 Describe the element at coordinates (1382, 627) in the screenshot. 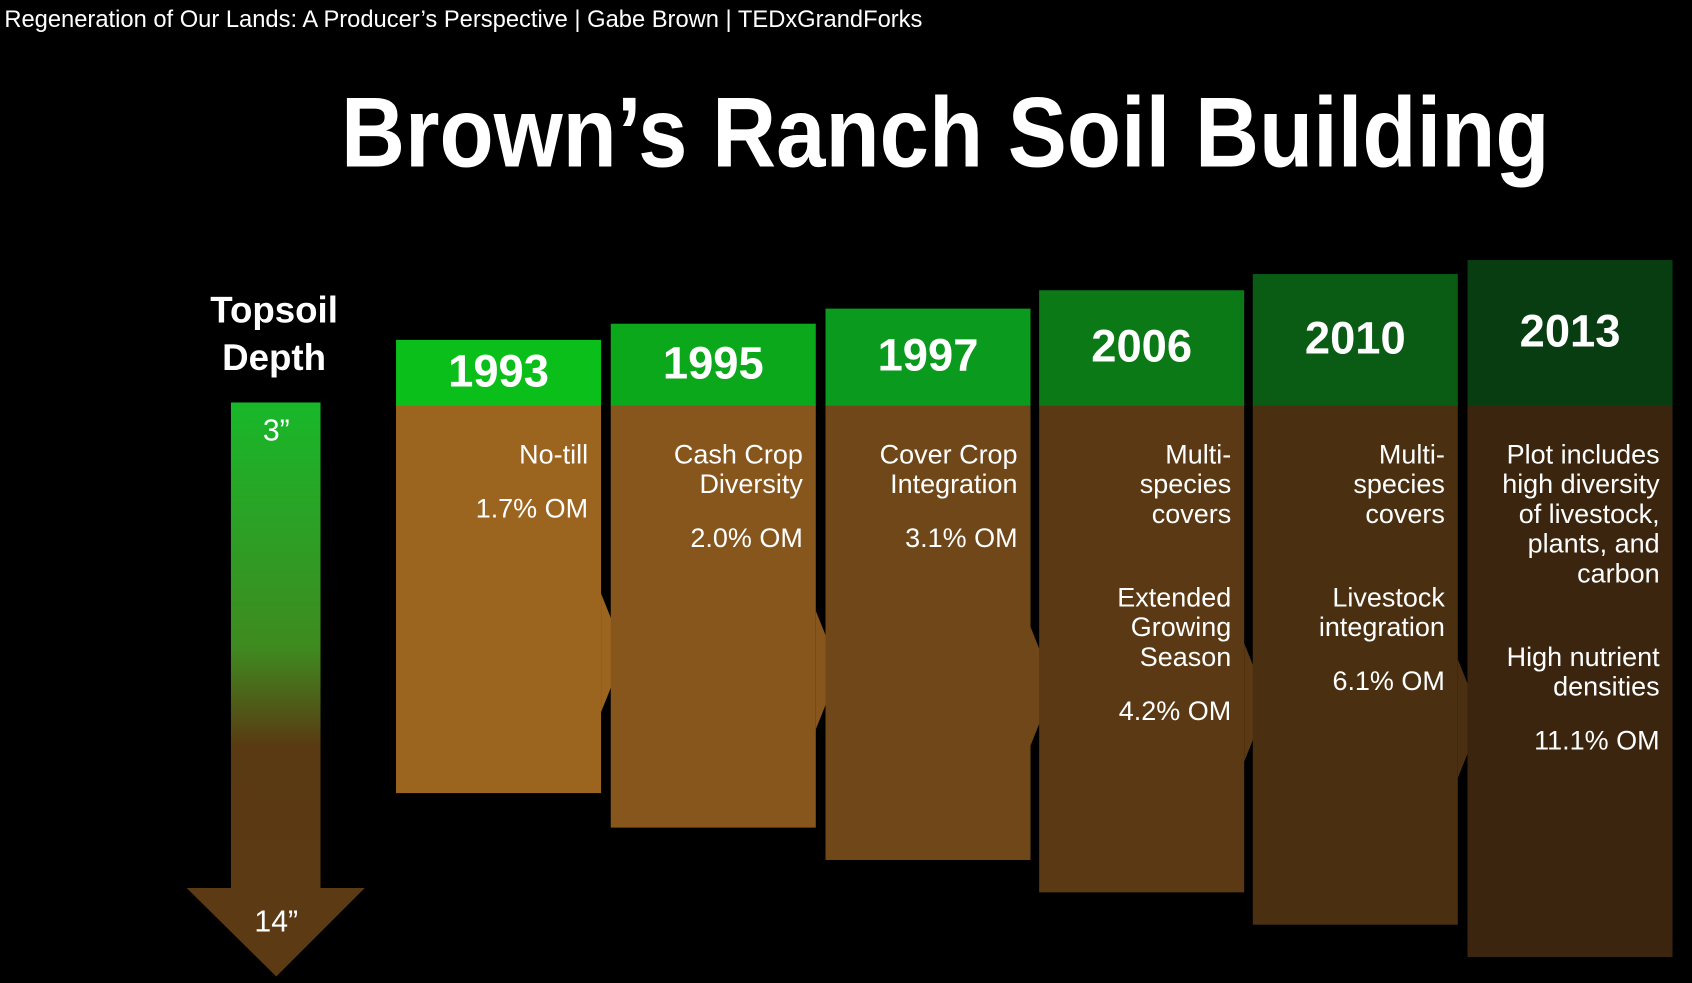

I see `column-note: integration` at that location.